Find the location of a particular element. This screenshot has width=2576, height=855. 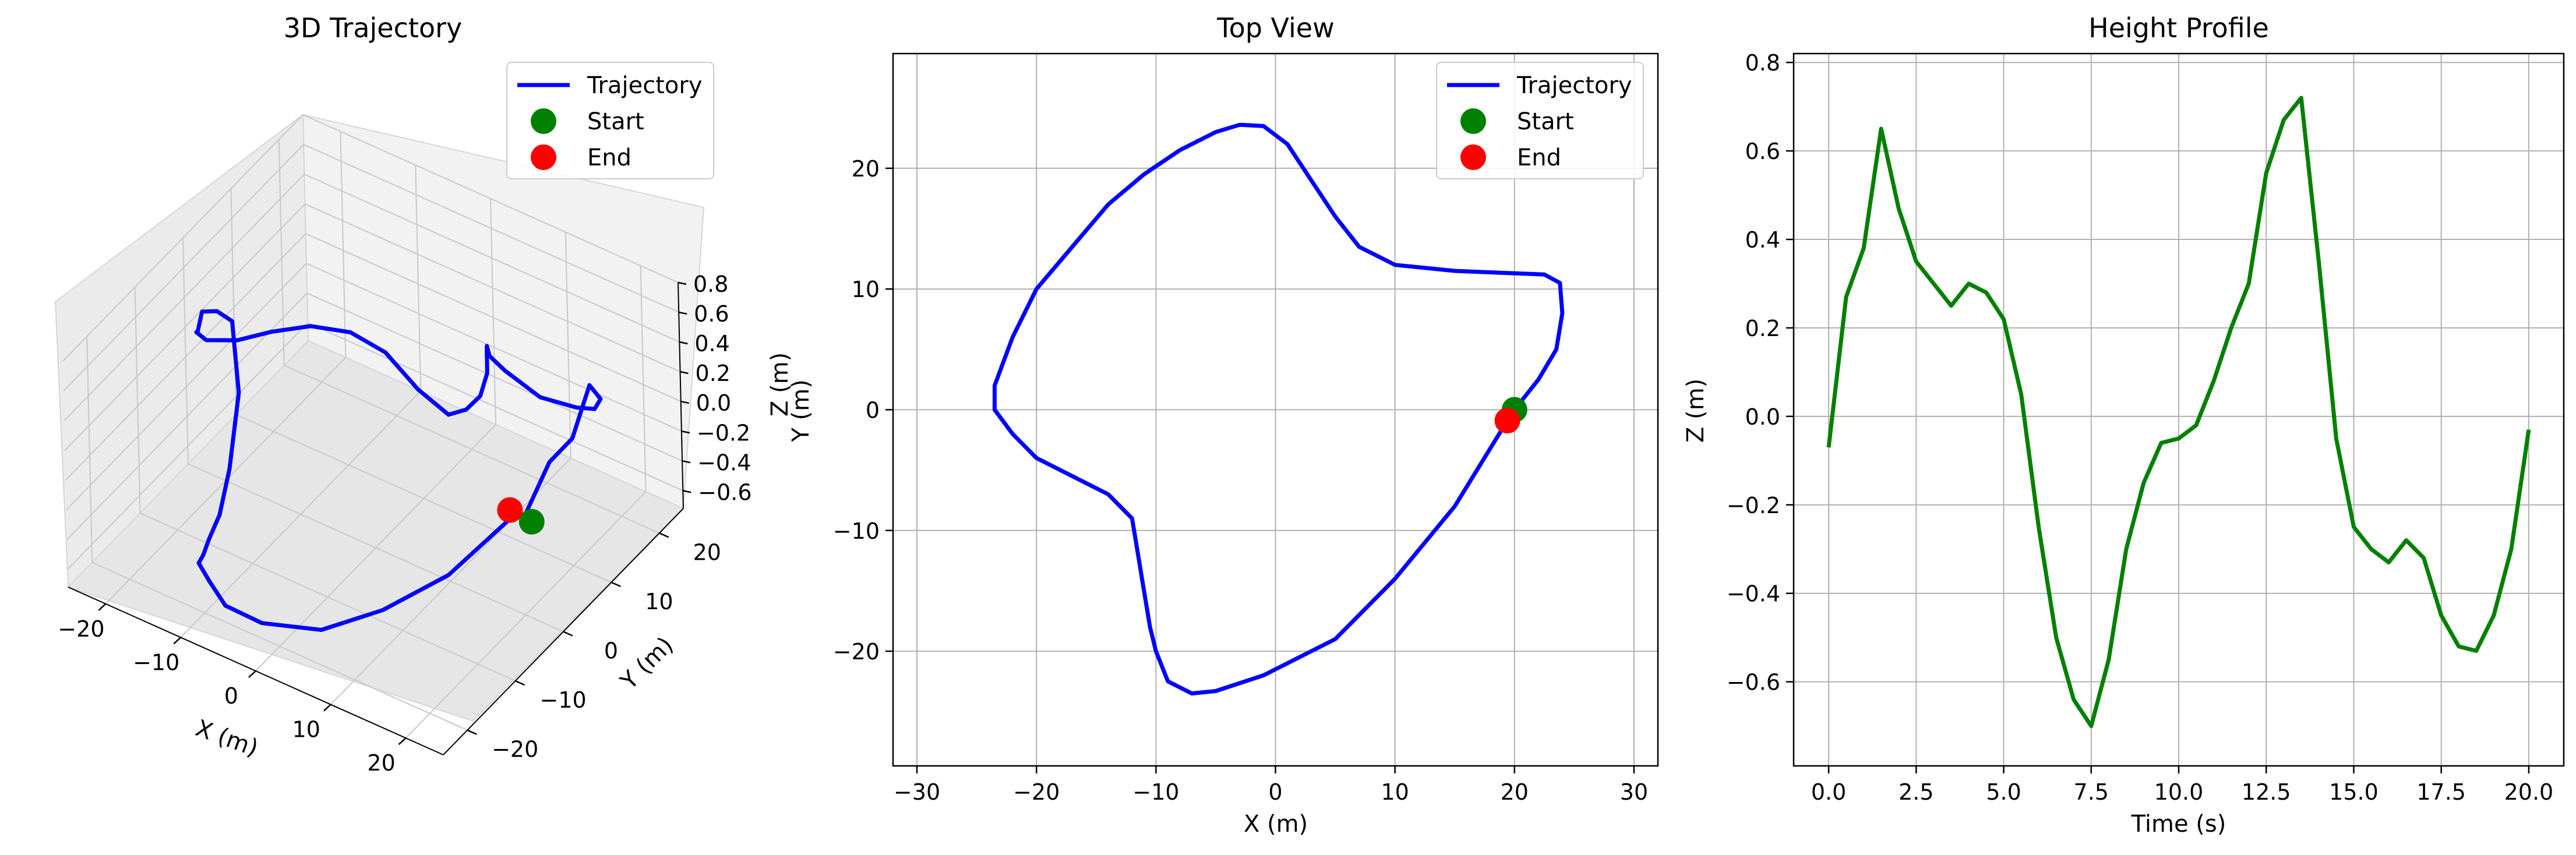

y-tick-label-height: −0.2 is located at coordinates (1754, 505).